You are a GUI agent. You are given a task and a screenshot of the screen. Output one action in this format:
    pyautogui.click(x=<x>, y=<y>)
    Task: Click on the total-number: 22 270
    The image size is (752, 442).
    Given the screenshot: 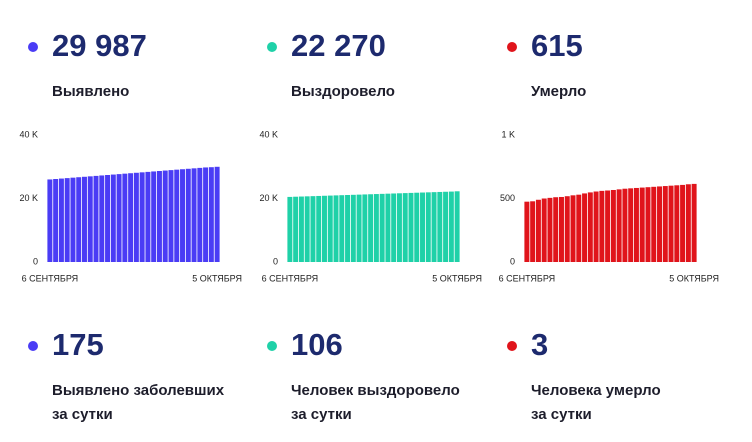 What is the action you would take?
    pyautogui.click(x=338, y=45)
    